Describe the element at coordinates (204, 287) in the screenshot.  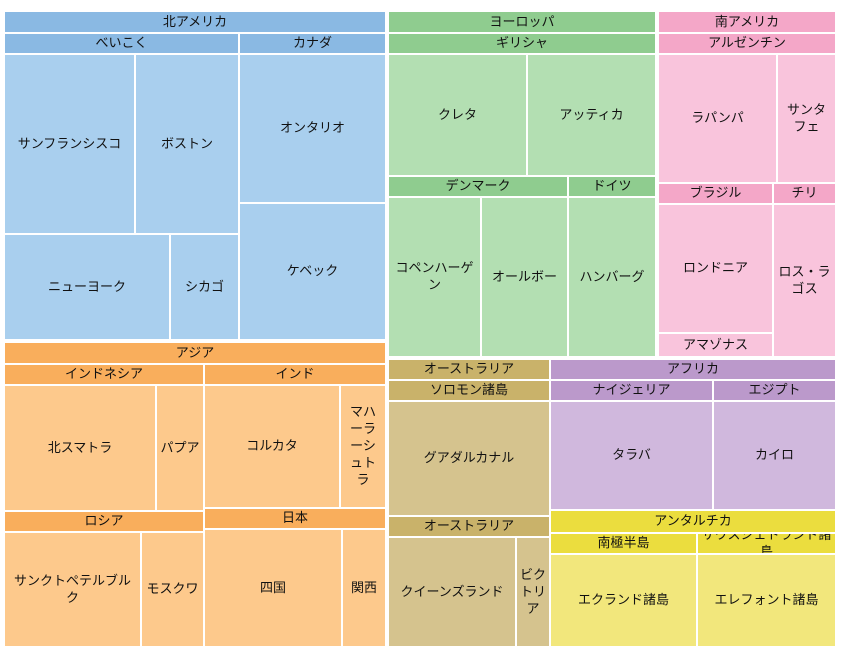
I see `treemap-leaf: シカゴ` at that location.